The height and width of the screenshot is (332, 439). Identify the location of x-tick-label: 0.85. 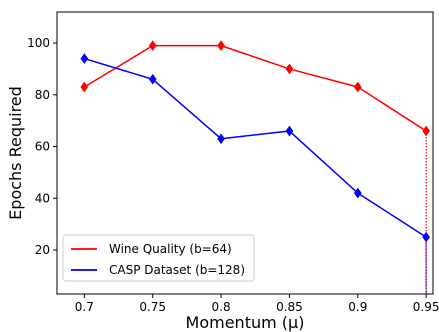
(289, 307).